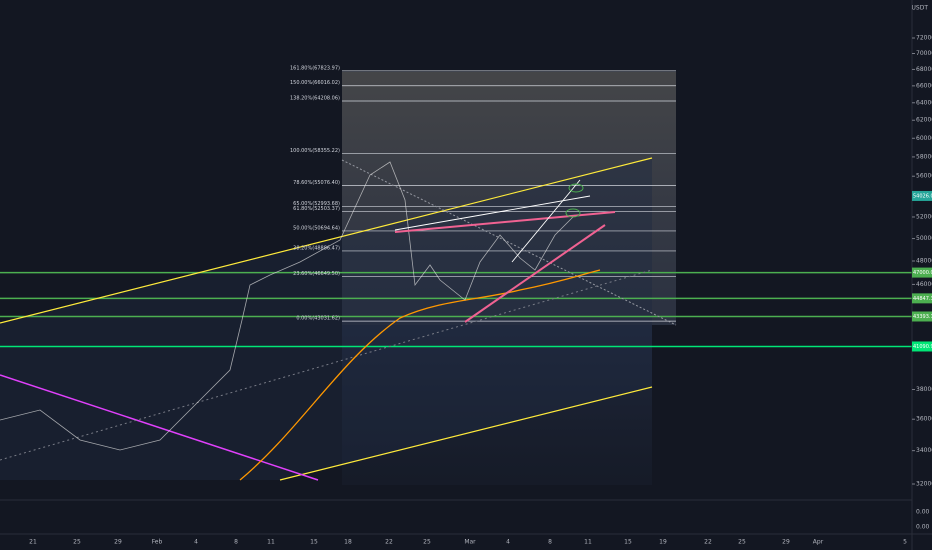 This screenshot has height=550, width=932. Describe the element at coordinates (905, 542) in the screenshot. I see `x-tick-label: 5` at that location.